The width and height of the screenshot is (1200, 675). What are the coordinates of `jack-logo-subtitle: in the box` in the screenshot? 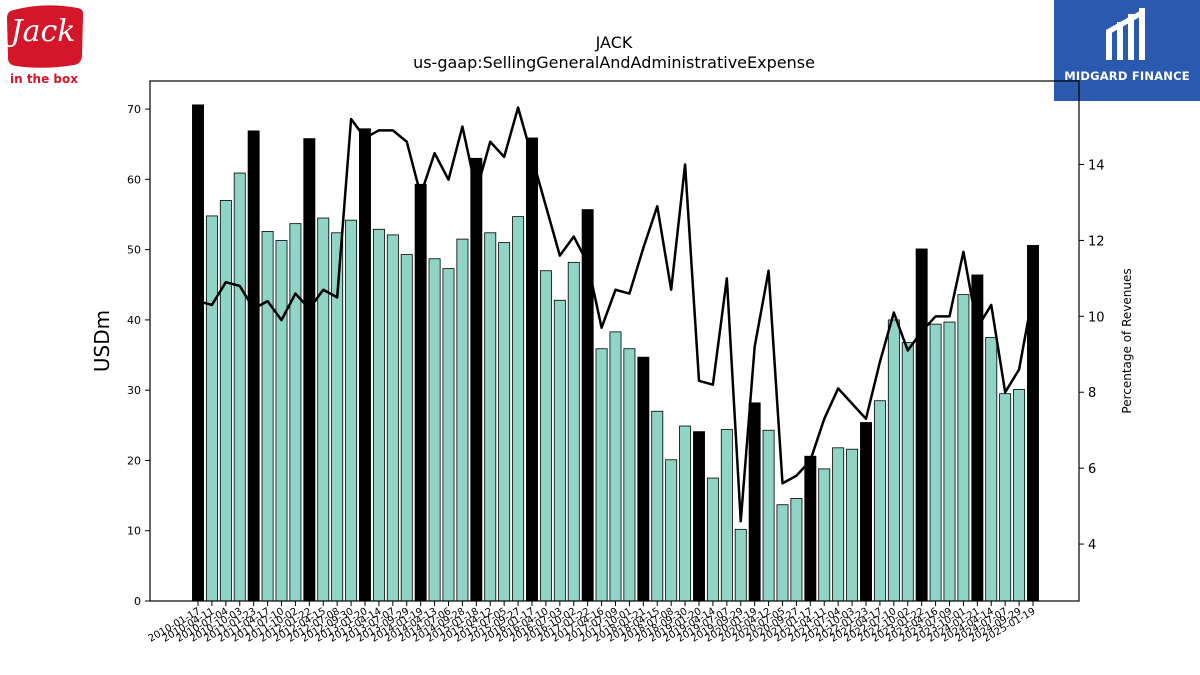 It's located at (43, 79).